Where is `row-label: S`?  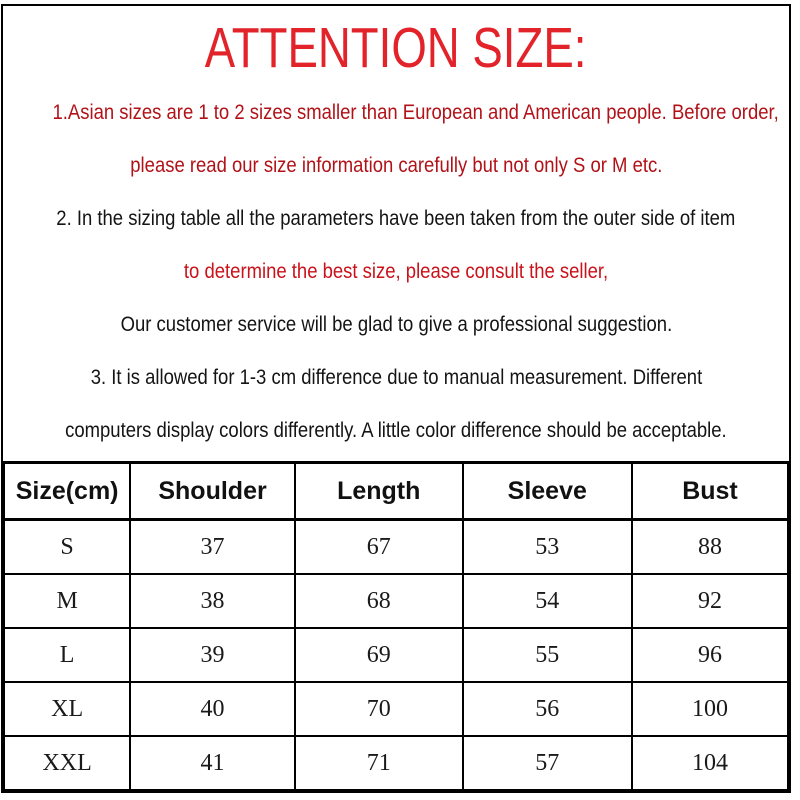
row-label: S is located at coordinates (67, 546).